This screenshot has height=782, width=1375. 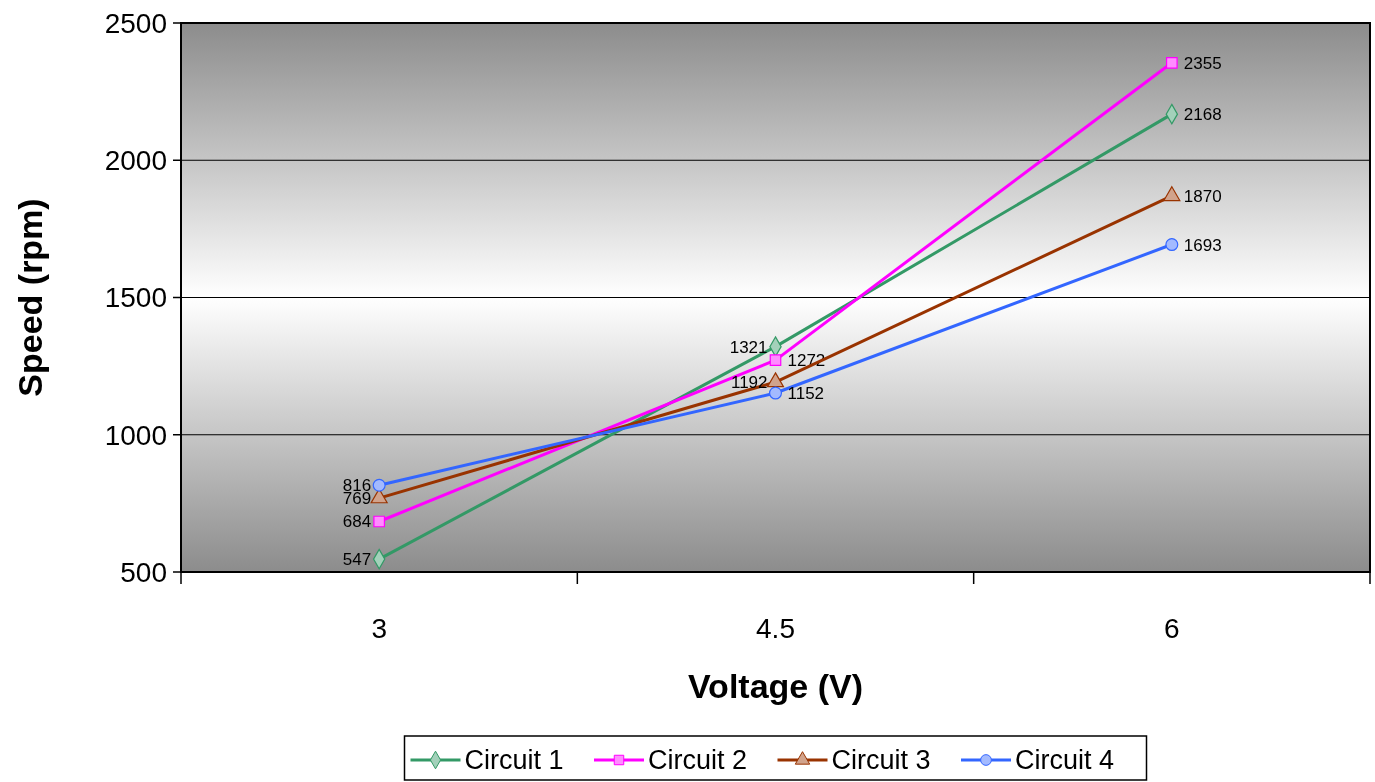 What do you see at coordinates (698, 760) in the screenshot?
I see `legend-label: Circuit 2` at bounding box center [698, 760].